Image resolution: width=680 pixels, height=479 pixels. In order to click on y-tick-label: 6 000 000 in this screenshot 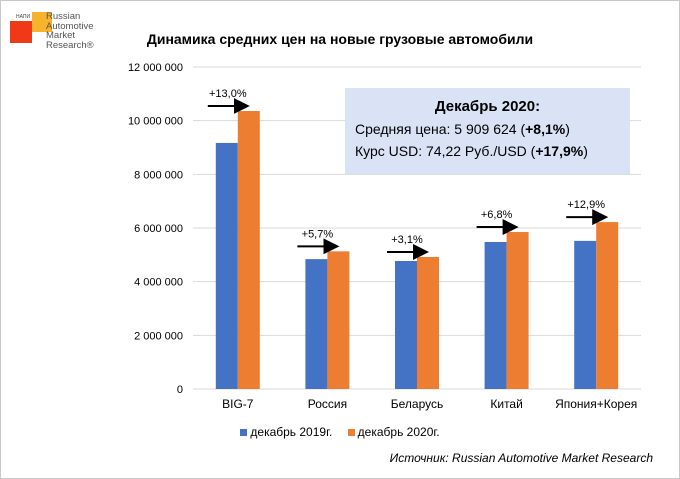, I will do `click(158, 229)`.